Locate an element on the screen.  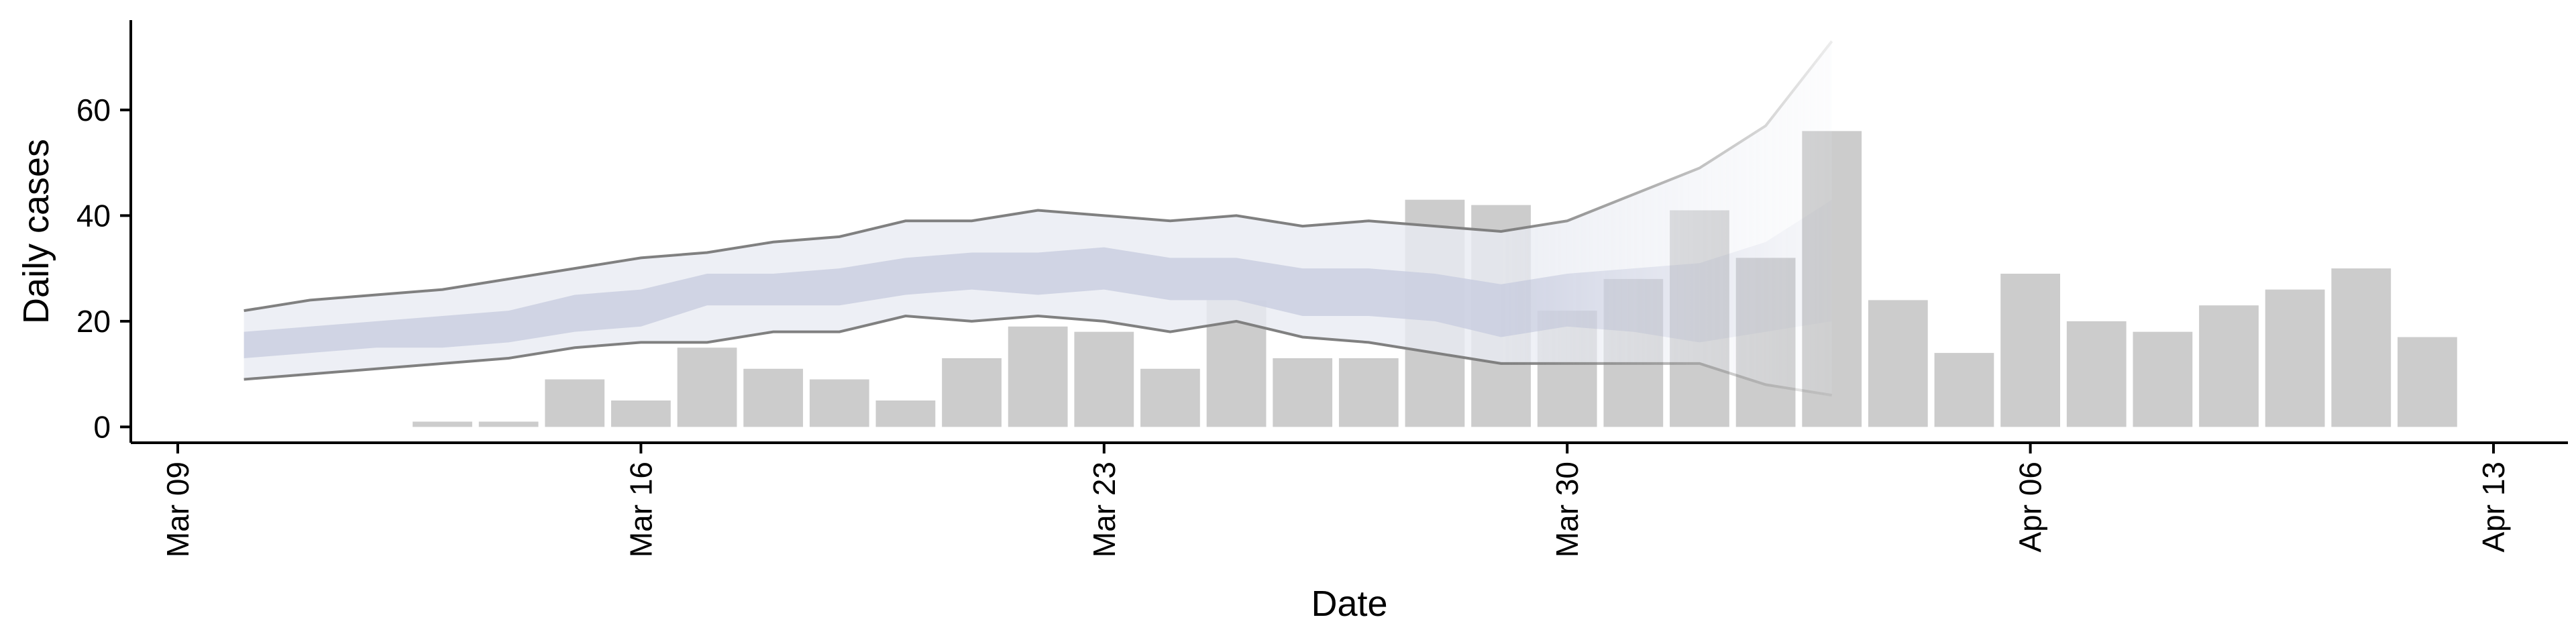
x-tick-label: Apr 06 is located at coordinates (2030, 507).